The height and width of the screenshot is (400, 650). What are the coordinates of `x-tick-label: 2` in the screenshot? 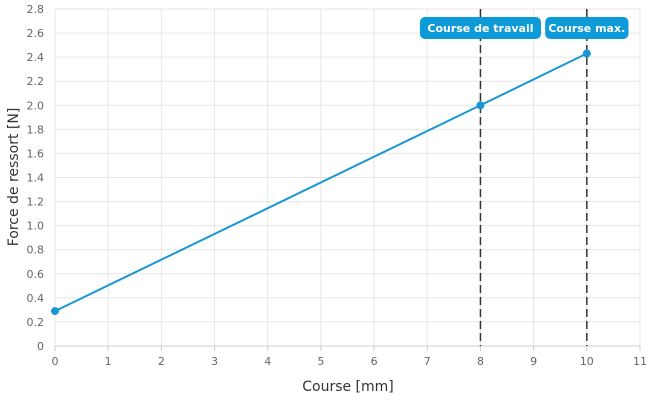 It's located at (161, 361).